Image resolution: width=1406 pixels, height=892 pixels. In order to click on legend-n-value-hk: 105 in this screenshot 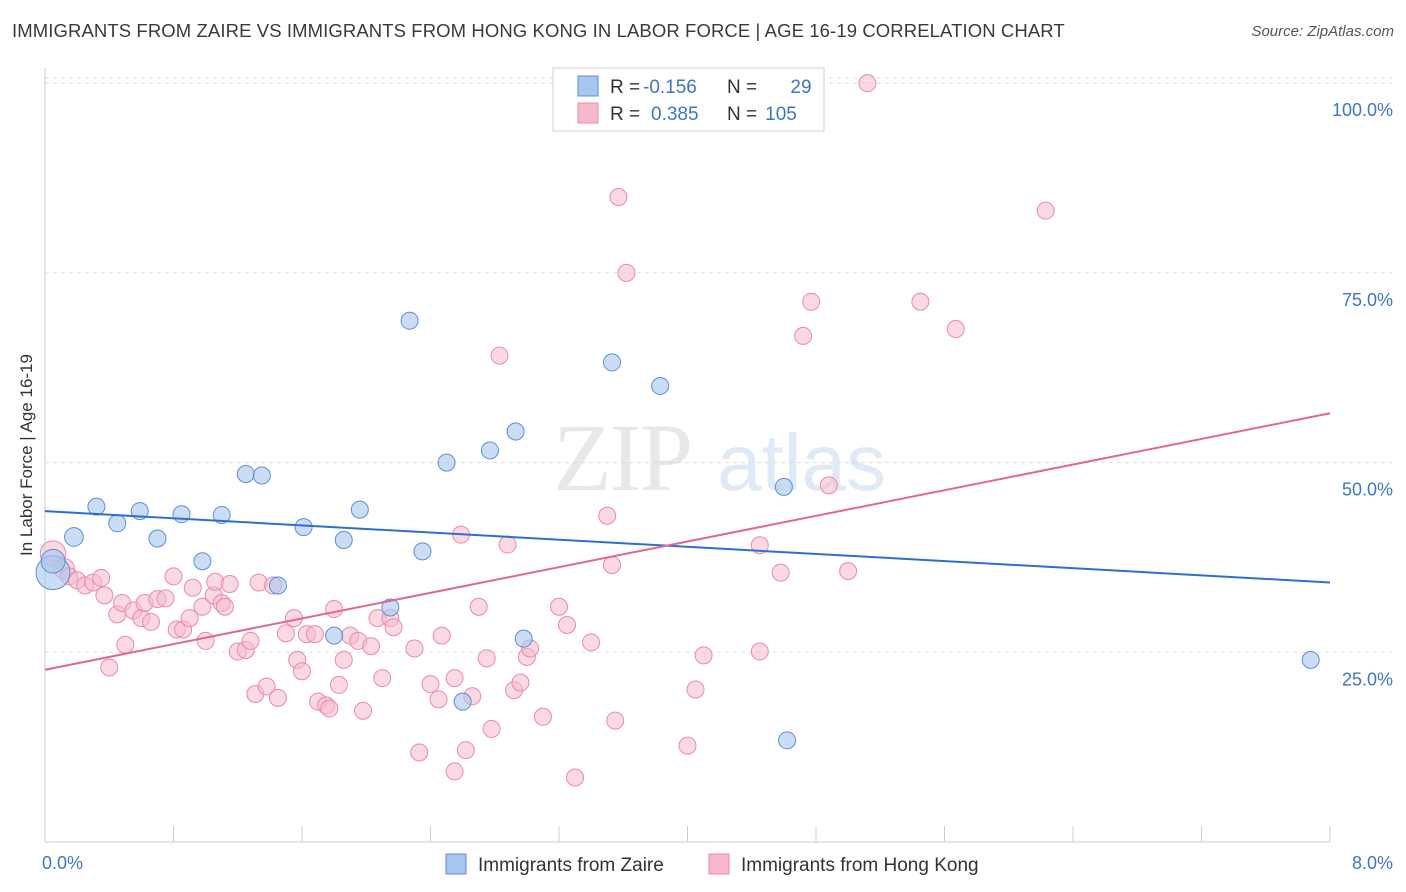, I will do `click(781, 114)`.